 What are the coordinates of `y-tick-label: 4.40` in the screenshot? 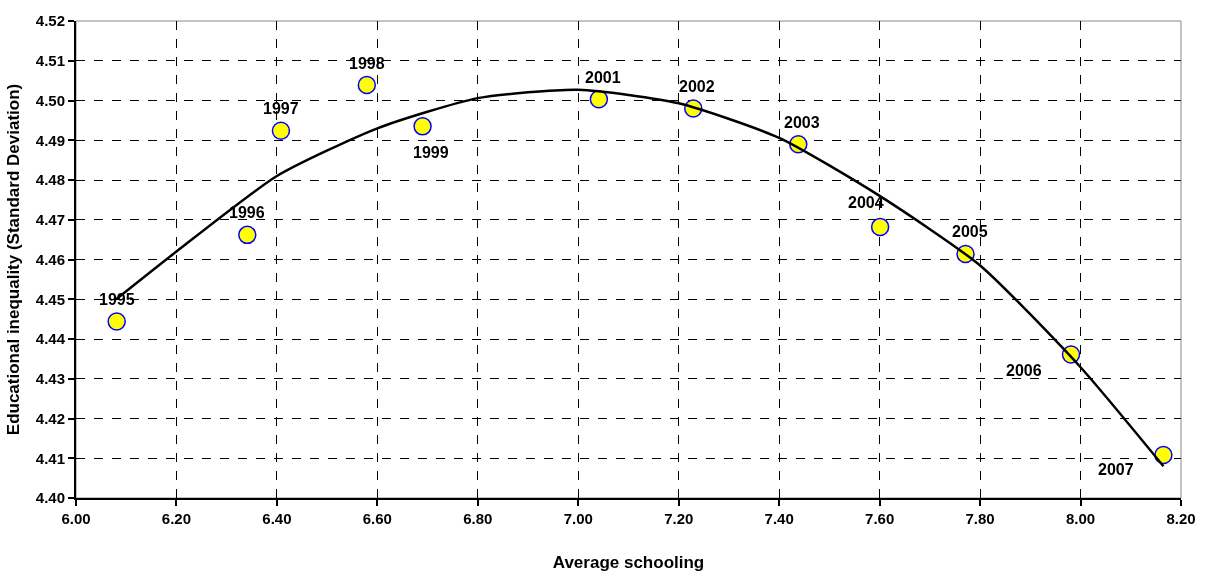 It's located at (50, 498).